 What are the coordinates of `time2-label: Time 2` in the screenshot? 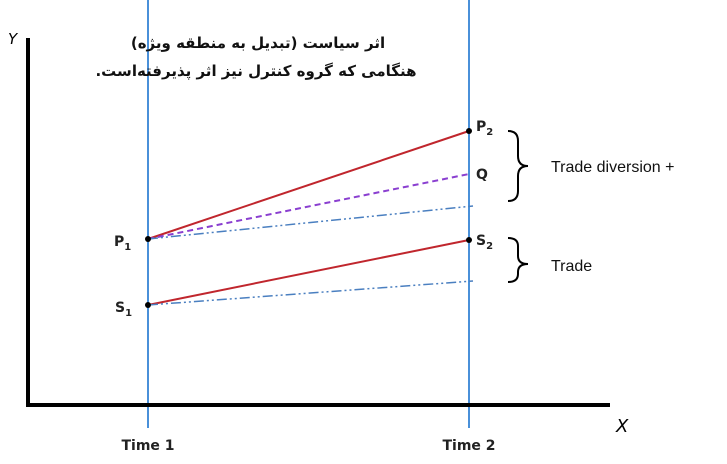 It's located at (468, 446).